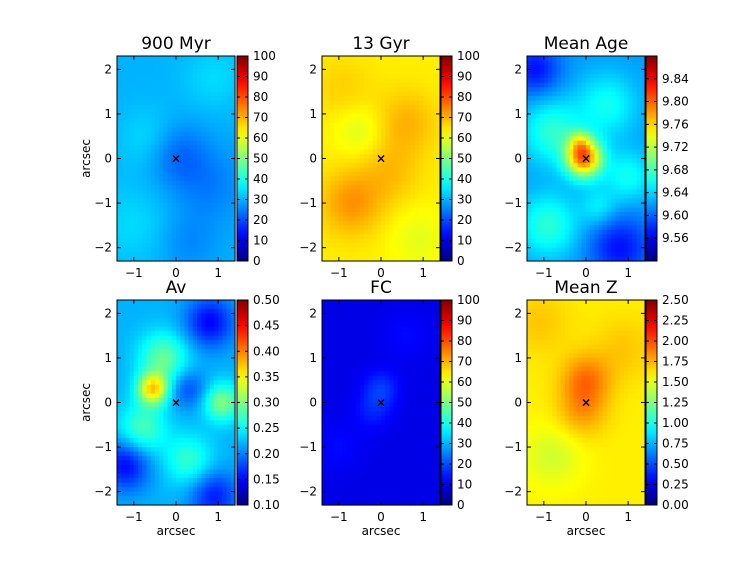  Describe the element at coordinates (464, 200) in the screenshot. I see `colorbar-tick-label: 30` at that location.